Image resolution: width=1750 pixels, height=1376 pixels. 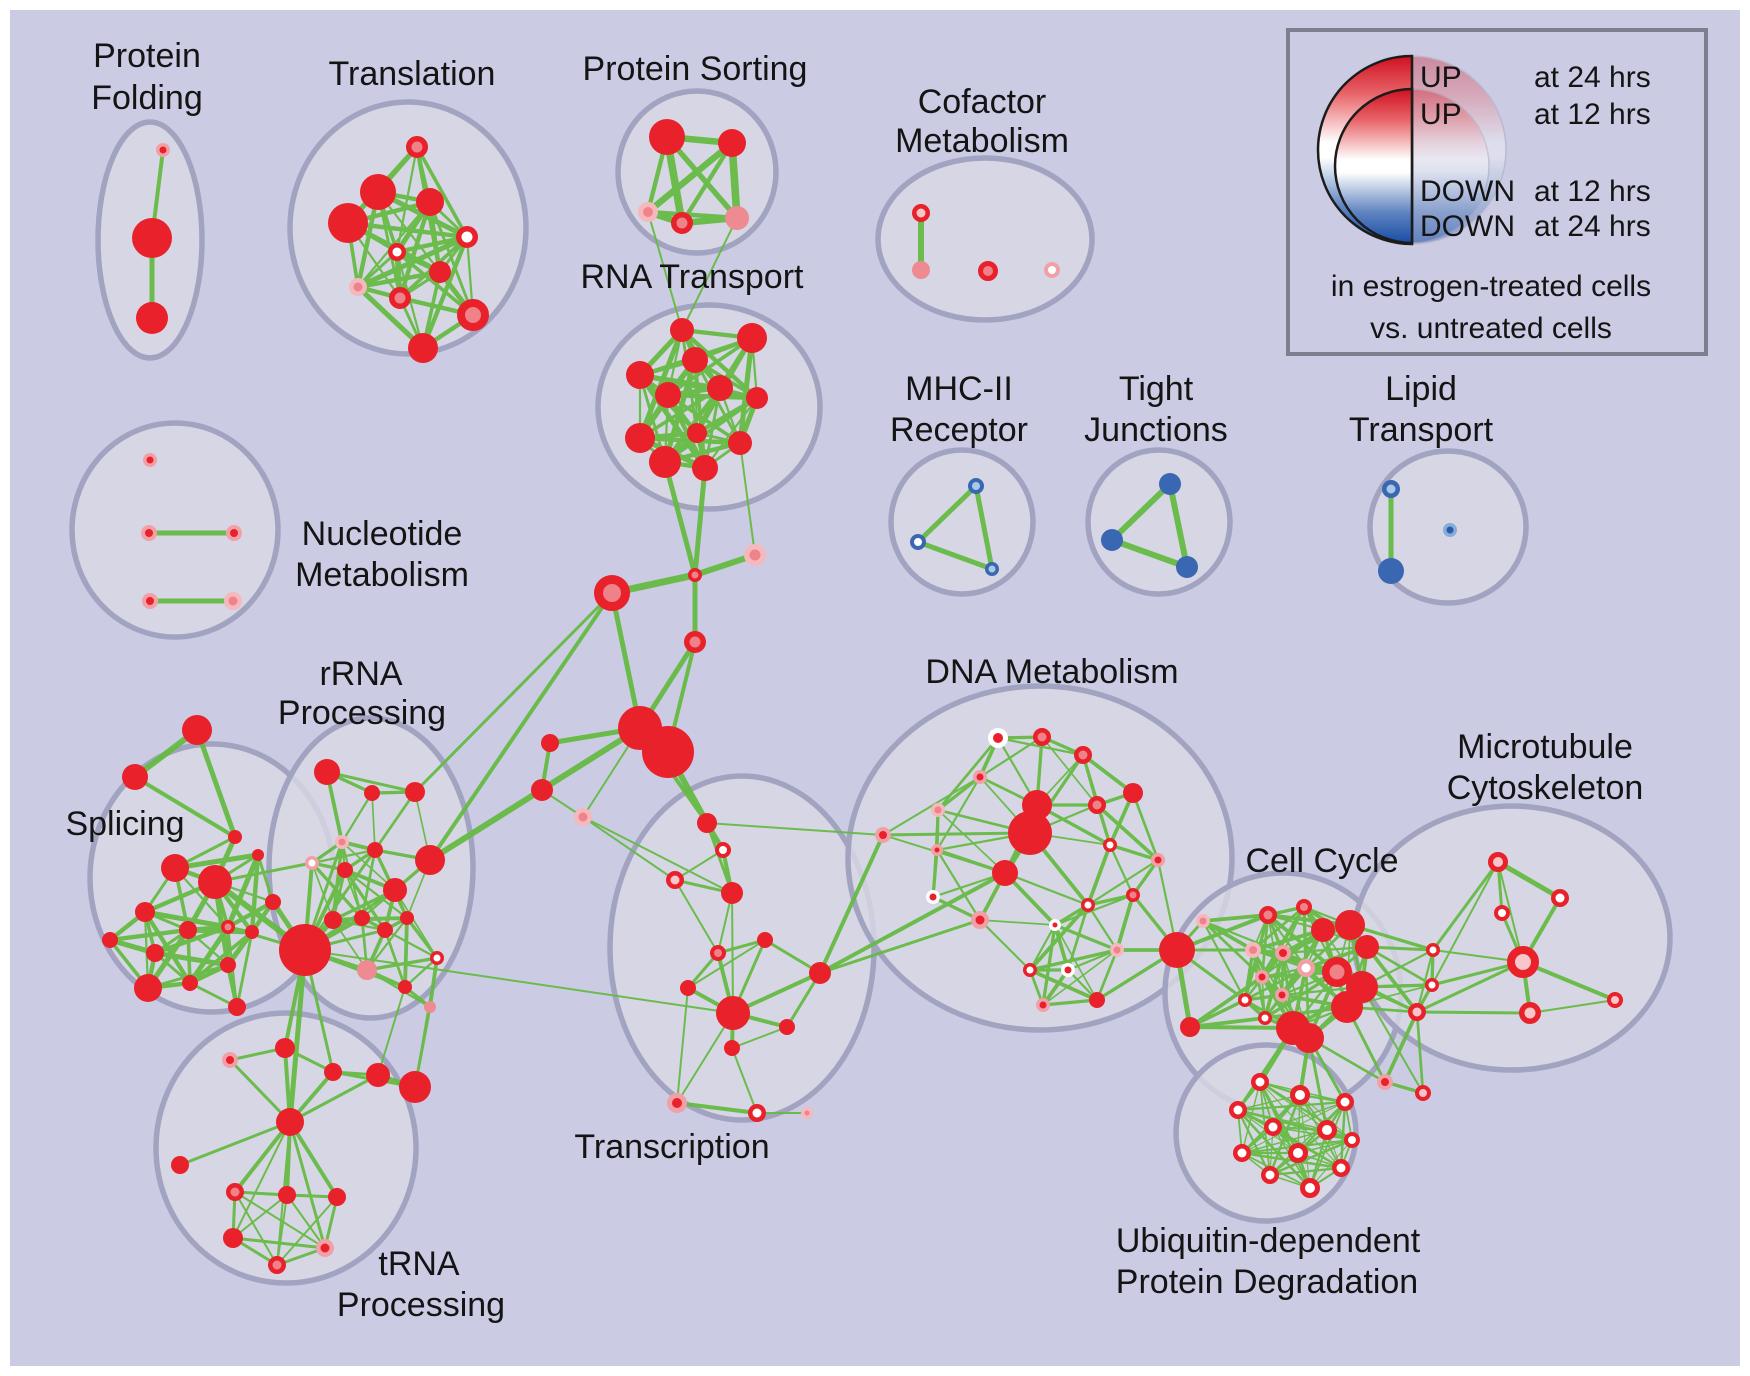 What do you see at coordinates (1267, 1282) in the screenshot?
I see `cluster-label: Protein Degradation` at bounding box center [1267, 1282].